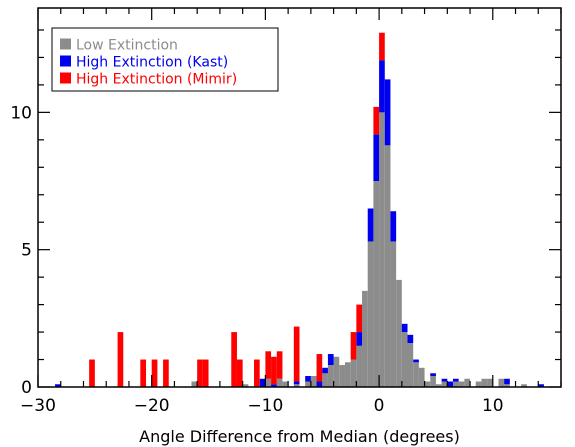 Image resolution: width=575 pixels, height=447 pixels. I want to click on y-tick-label: 10, so click(21, 113).